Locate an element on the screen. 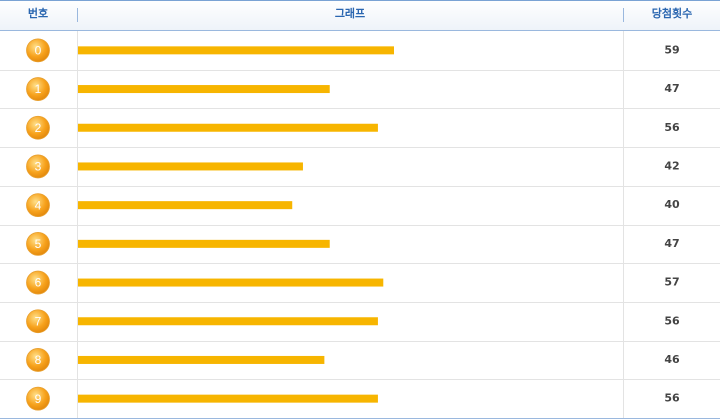 The height and width of the screenshot is (419, 720). ball-number: 1 is located at coordinates (38, 89).